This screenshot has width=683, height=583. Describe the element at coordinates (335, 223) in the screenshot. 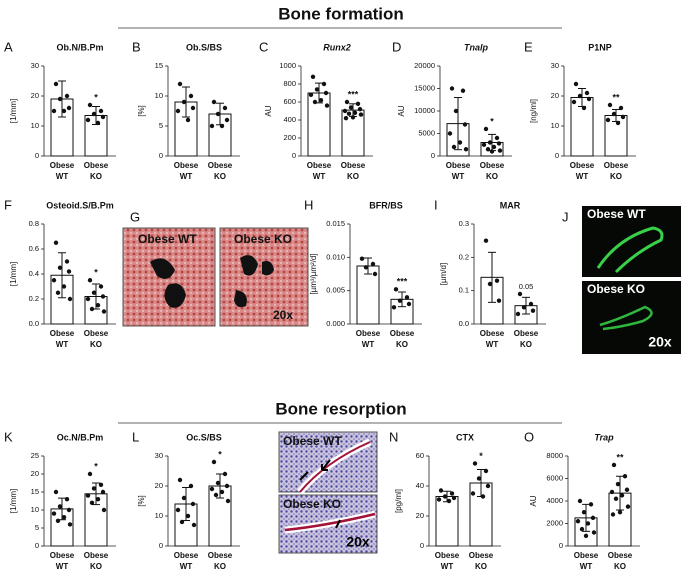

I see `y-tick-label: 0.015` at that location.